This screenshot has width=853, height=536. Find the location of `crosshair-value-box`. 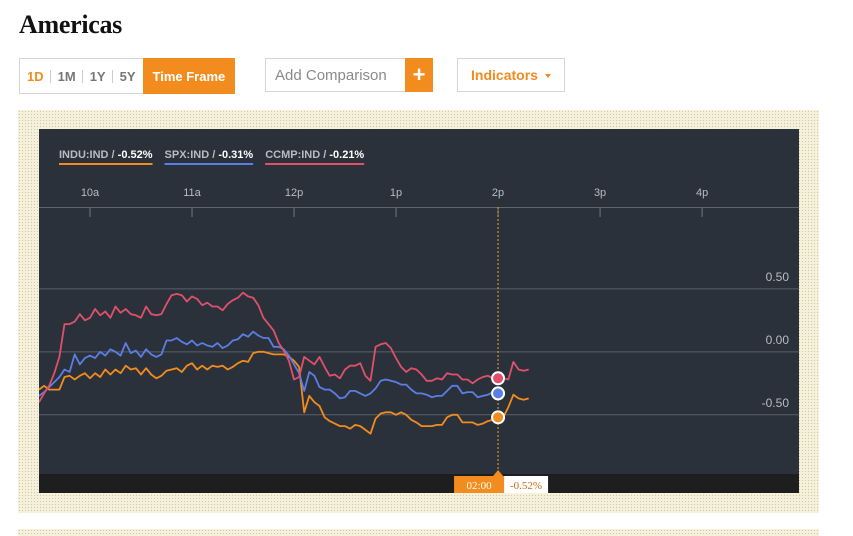

crosshair-value-box is located at coordinates (526, 484).